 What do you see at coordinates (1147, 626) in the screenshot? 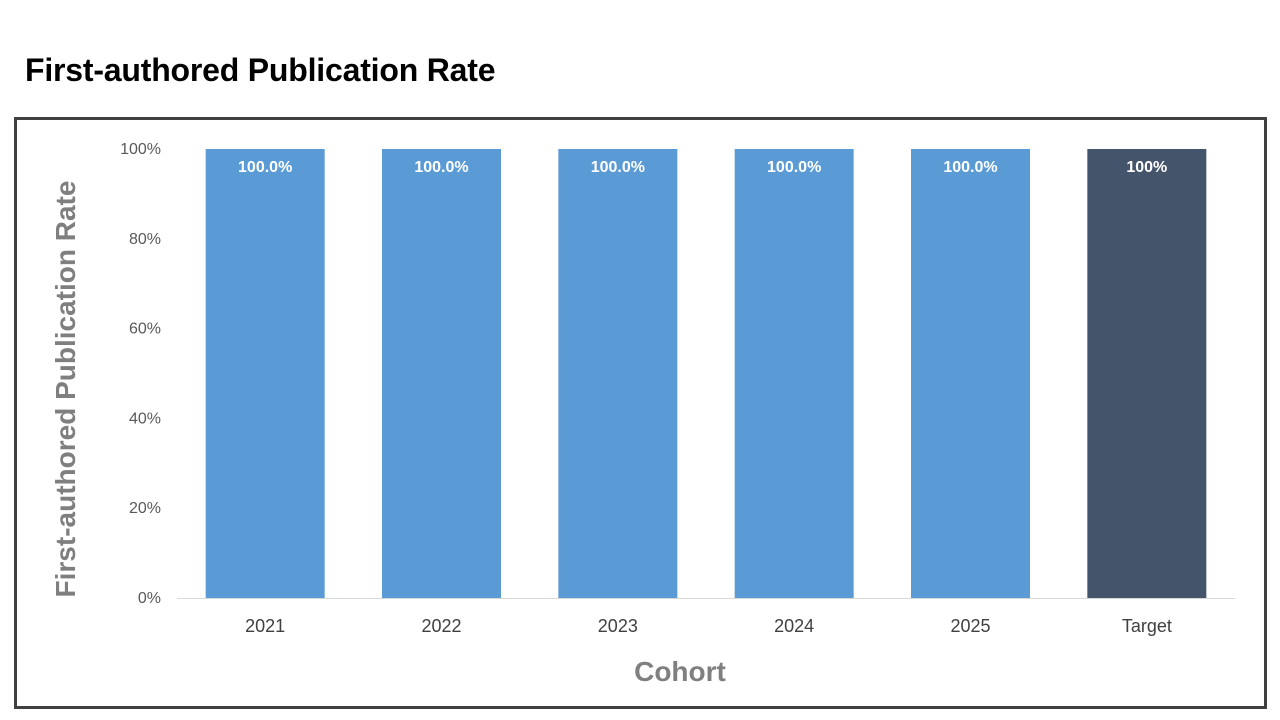
I see `x-tick-label: Target` at bounding box center [1147, 626].